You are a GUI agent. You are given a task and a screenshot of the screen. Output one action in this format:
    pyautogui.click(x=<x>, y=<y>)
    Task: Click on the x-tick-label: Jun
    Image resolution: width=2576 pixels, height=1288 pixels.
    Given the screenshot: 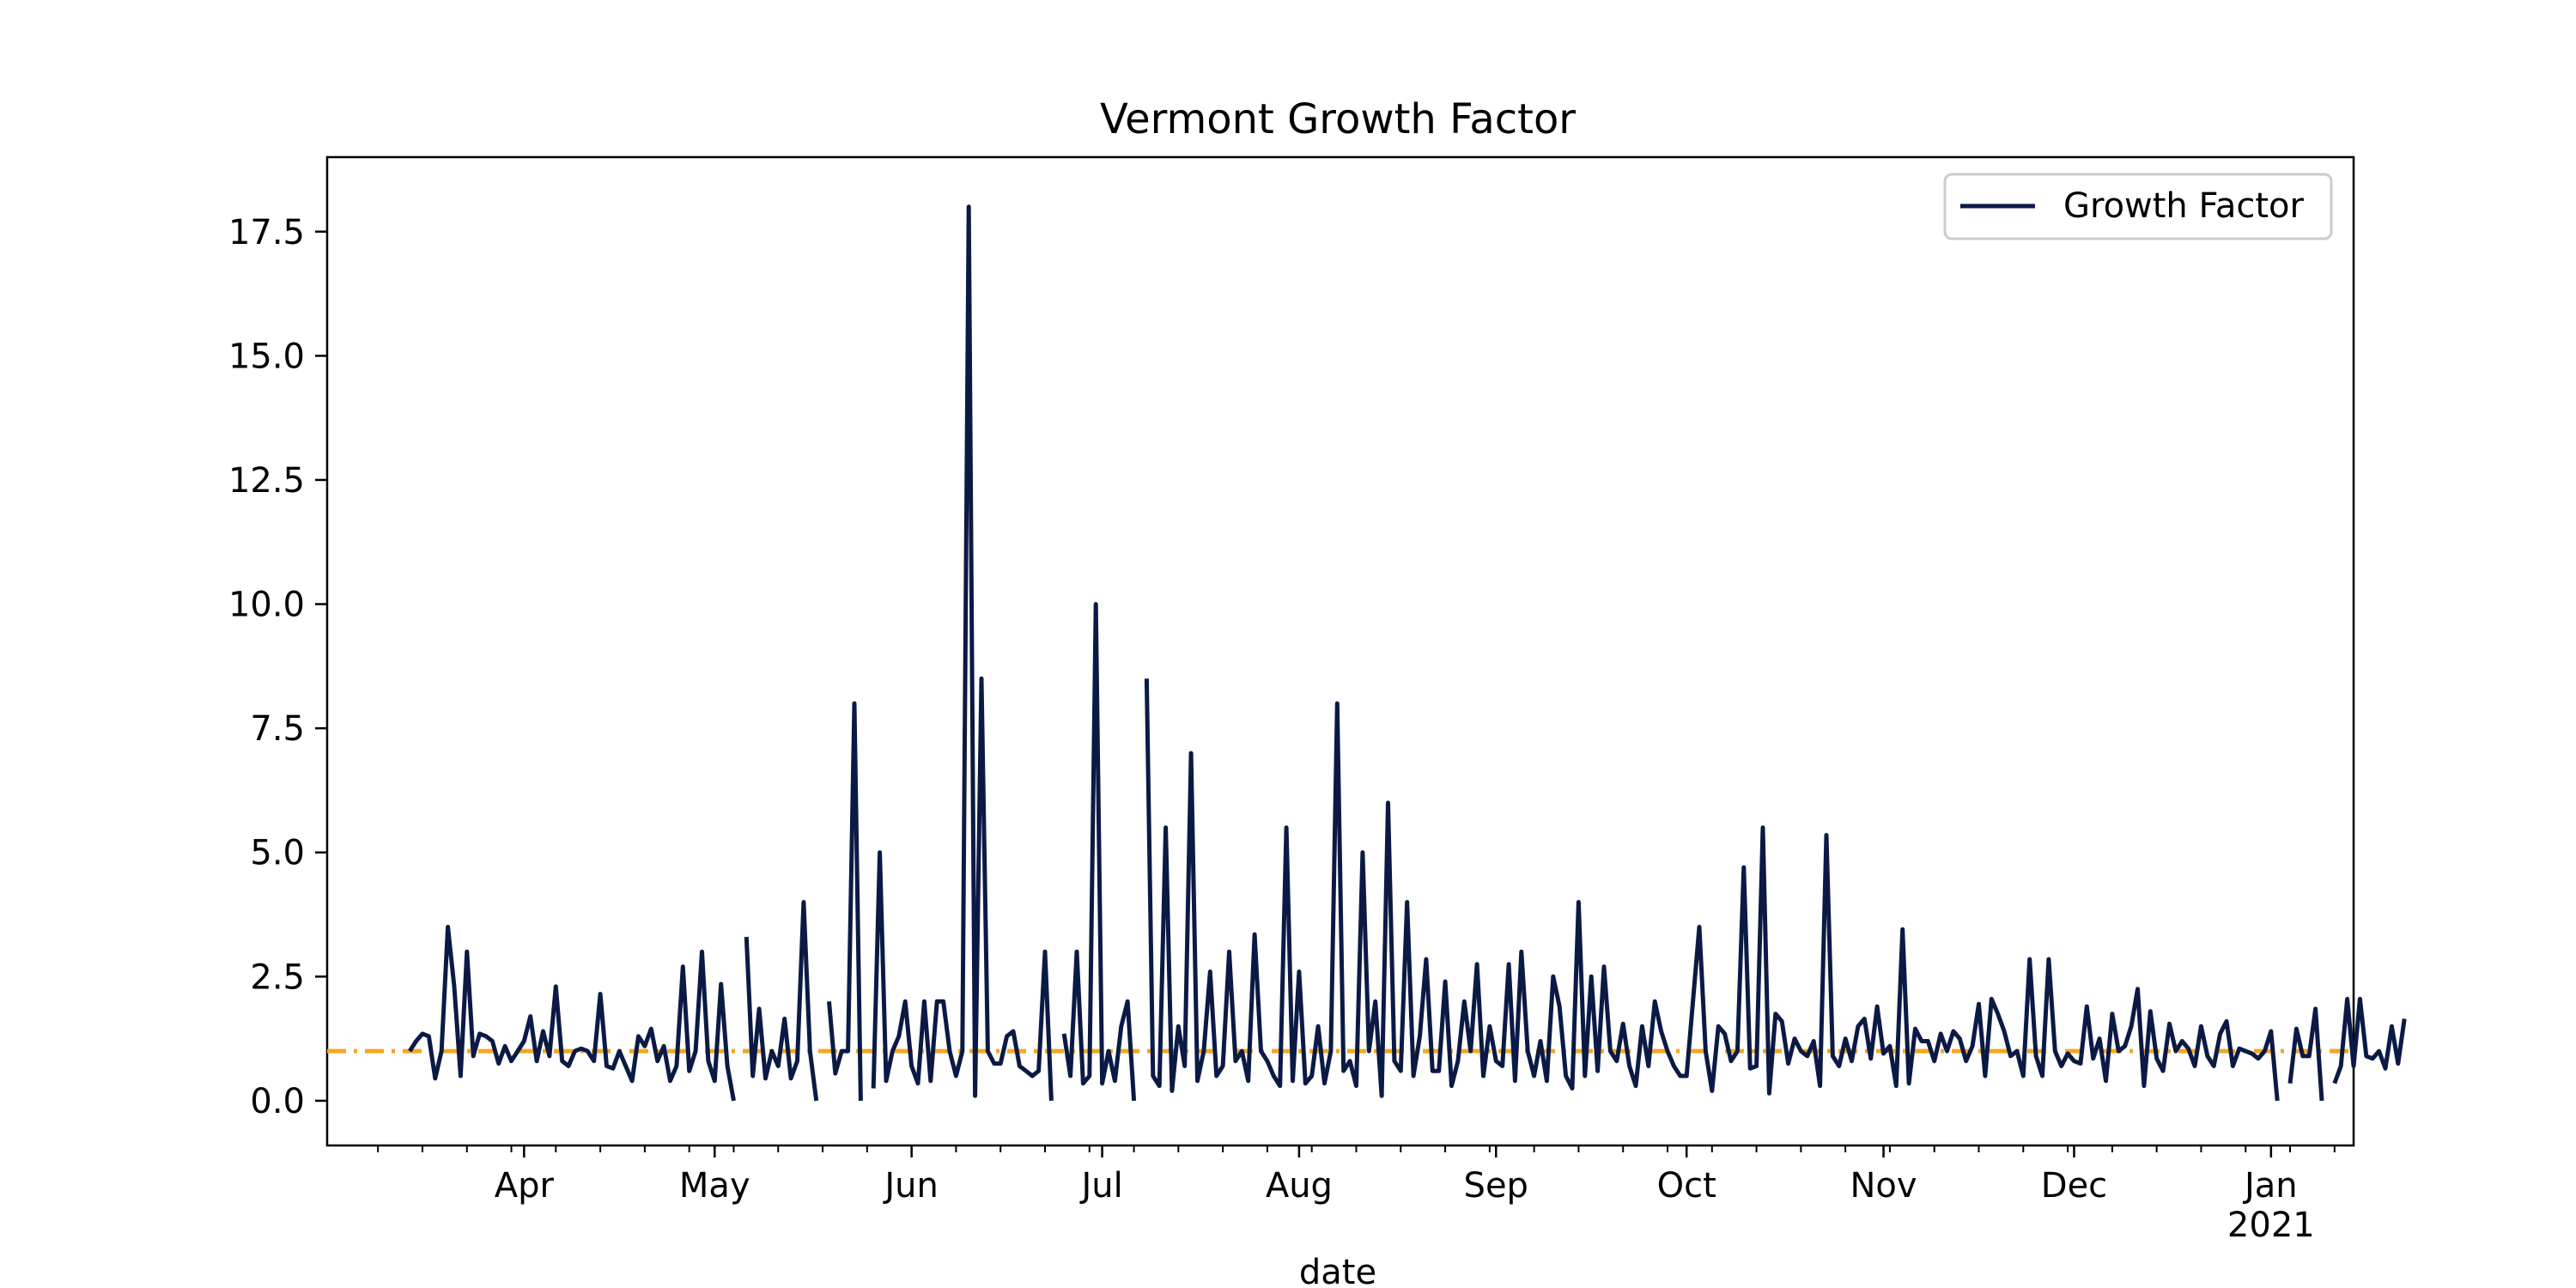 What is the action you would take?
    pyautogui.click(x=910, y=1186)
    